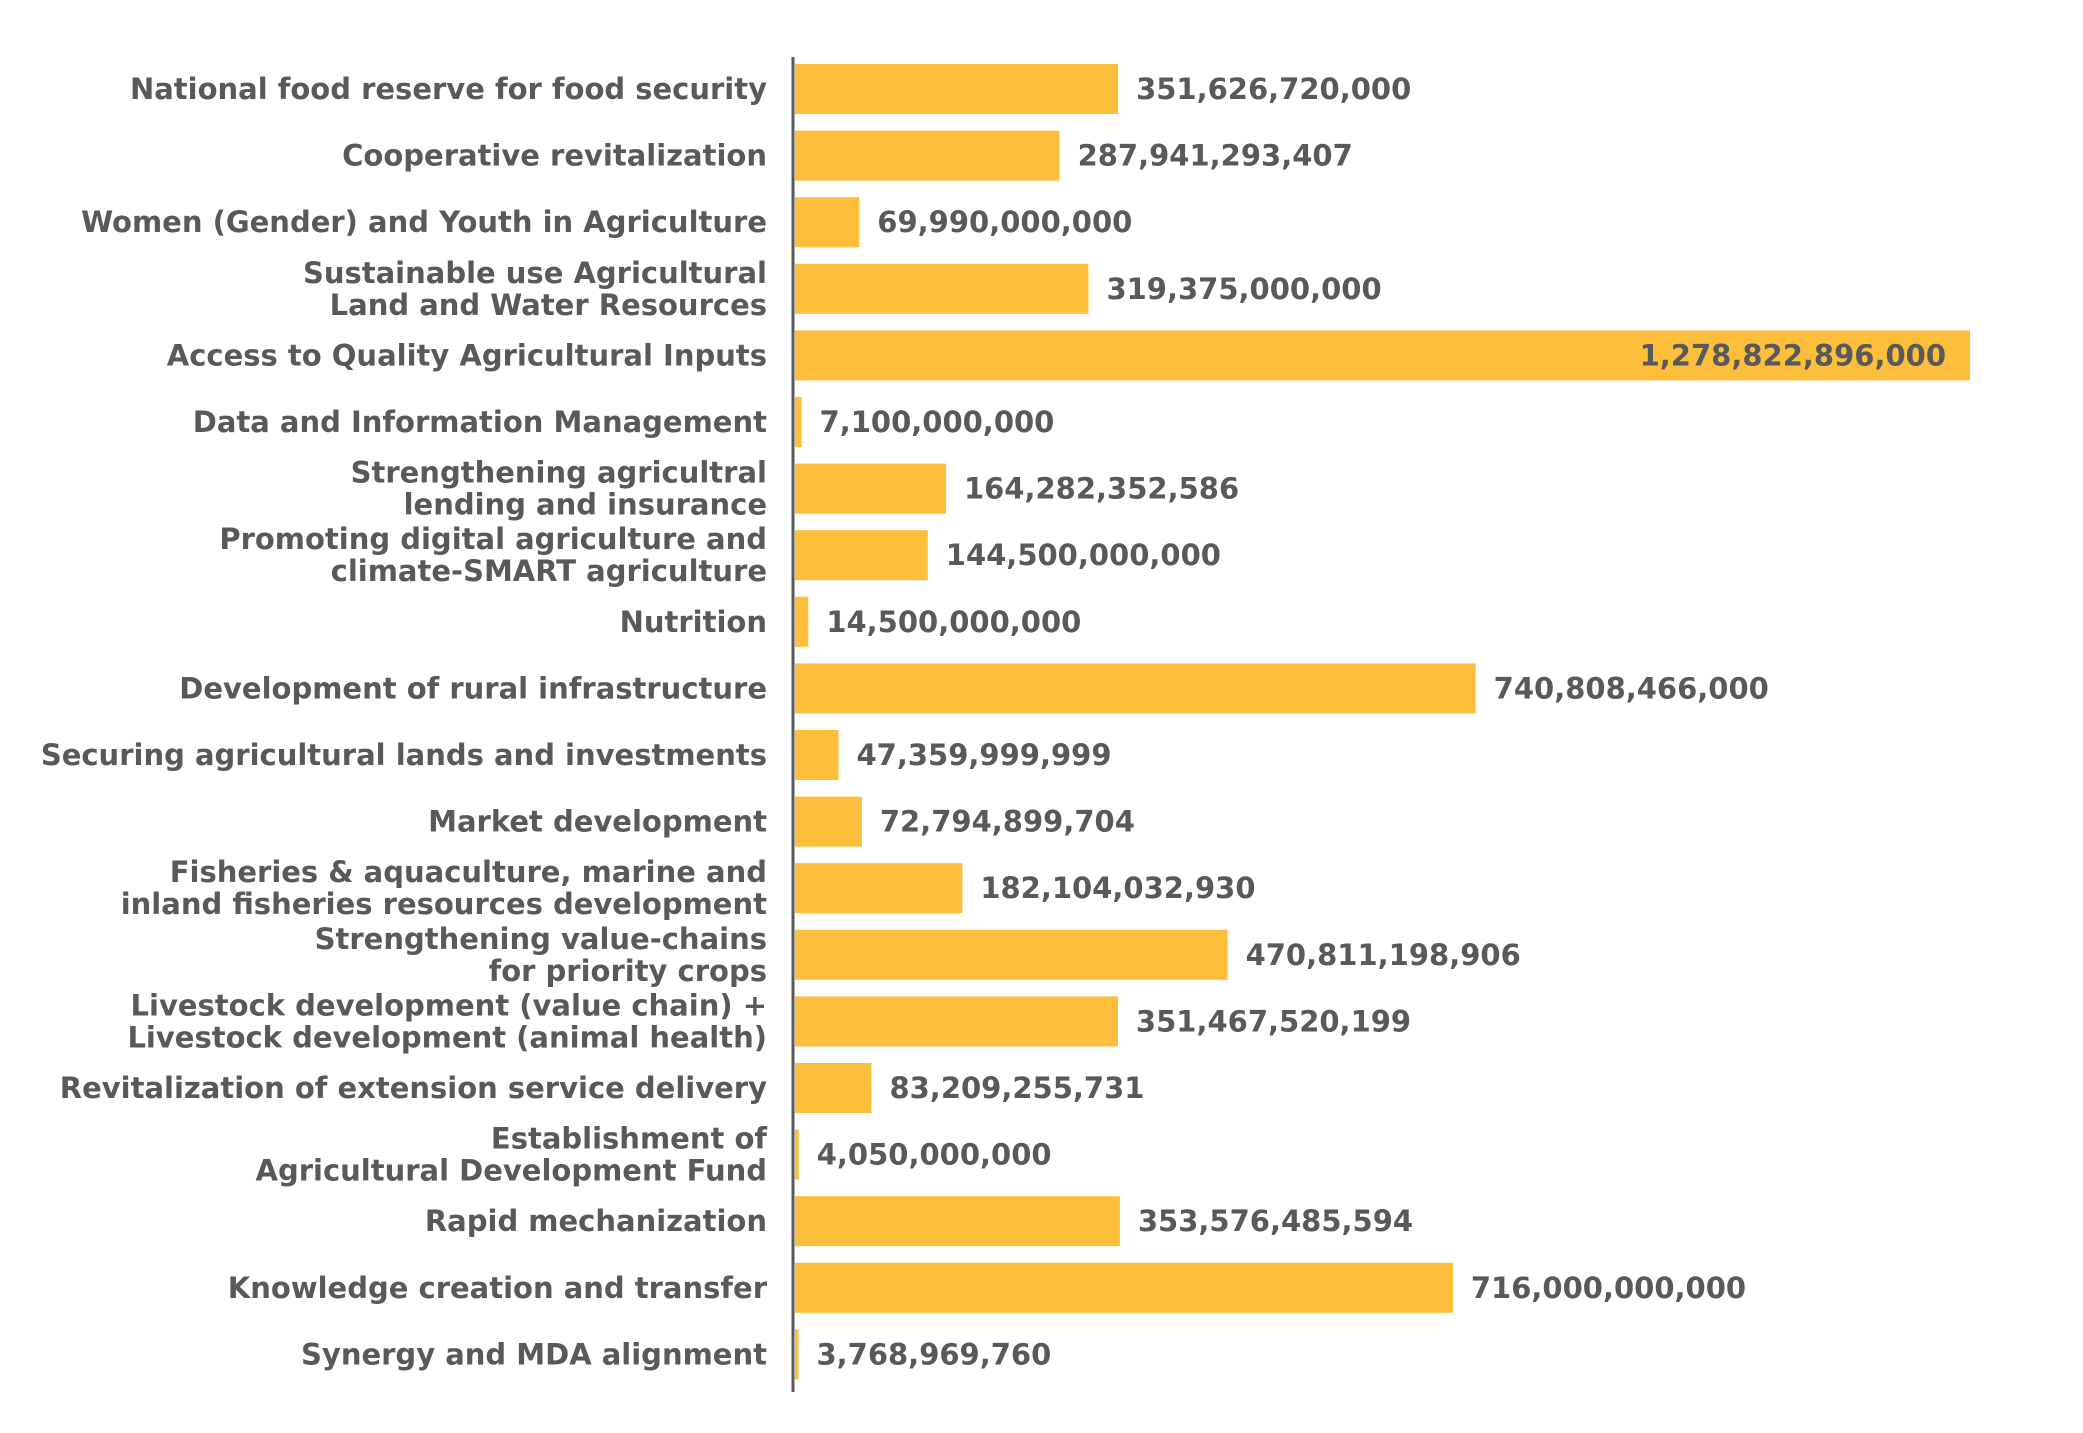  What do you see at coordinates (1273, 89) in the screenshot?
I see `value-label: 351,626,720,000` at bounding box center [1273, 89].